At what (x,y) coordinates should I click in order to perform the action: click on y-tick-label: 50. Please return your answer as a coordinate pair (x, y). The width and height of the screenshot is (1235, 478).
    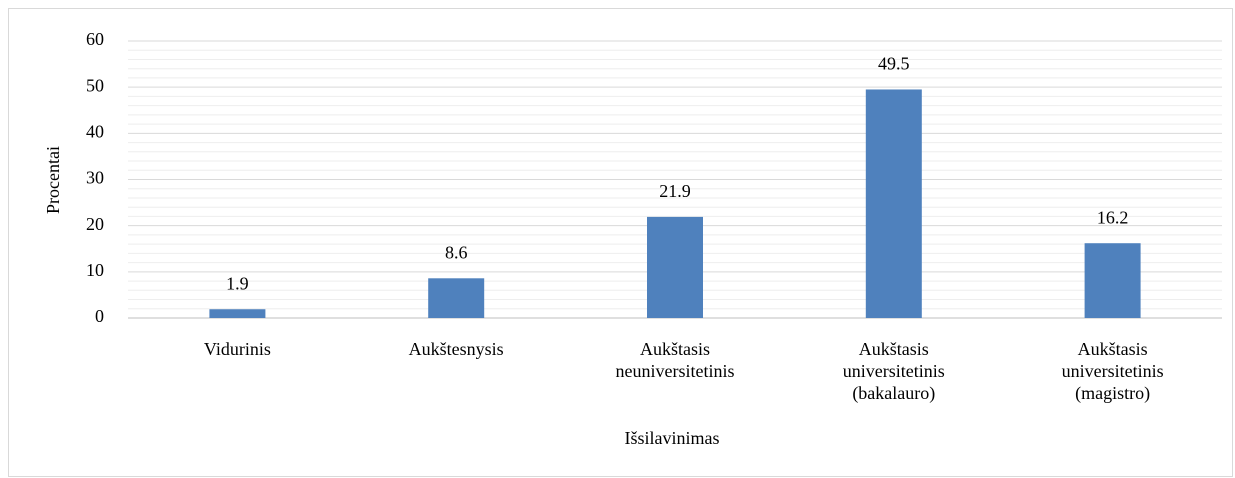
    Looking at the image, I should click on (95, 85).